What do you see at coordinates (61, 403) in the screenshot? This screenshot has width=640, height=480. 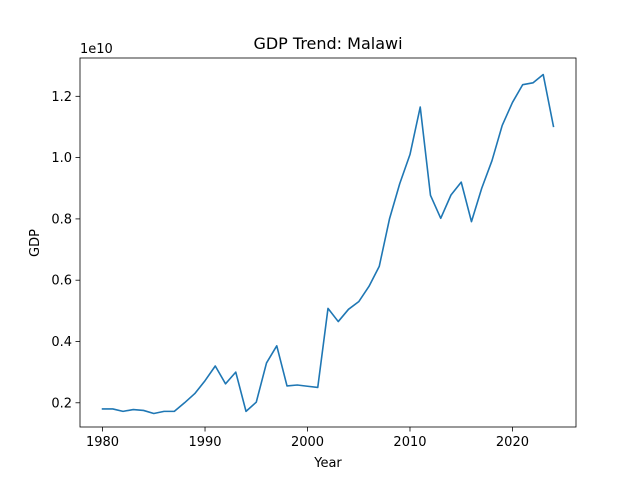 I see `y-tick-label: 0.2` at bounding box center [61, 403].